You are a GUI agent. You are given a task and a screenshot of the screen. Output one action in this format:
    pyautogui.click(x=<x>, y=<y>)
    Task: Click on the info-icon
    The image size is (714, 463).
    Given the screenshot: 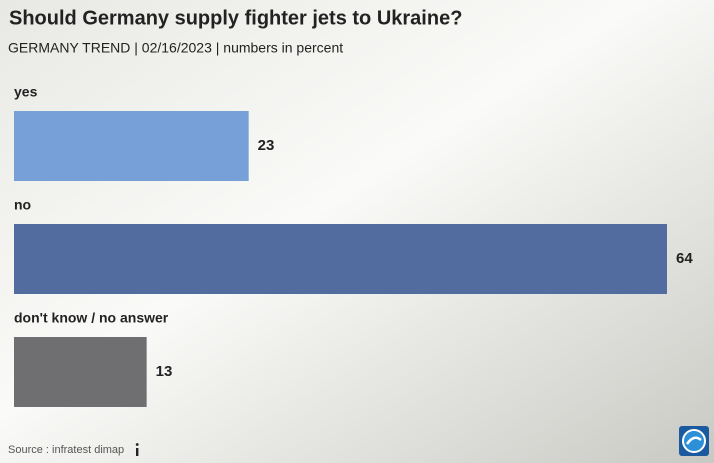 What is the action you would take?
    pyautogui.click(x=137, y=450)
    